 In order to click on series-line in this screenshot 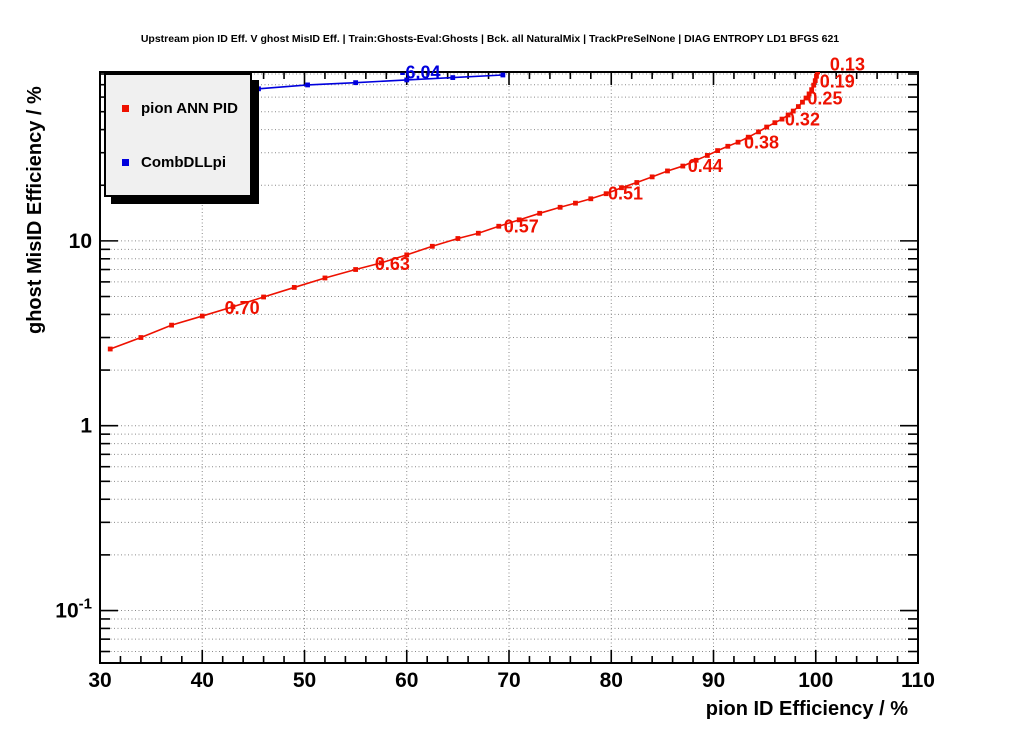, I will do `click(380, 82)`.